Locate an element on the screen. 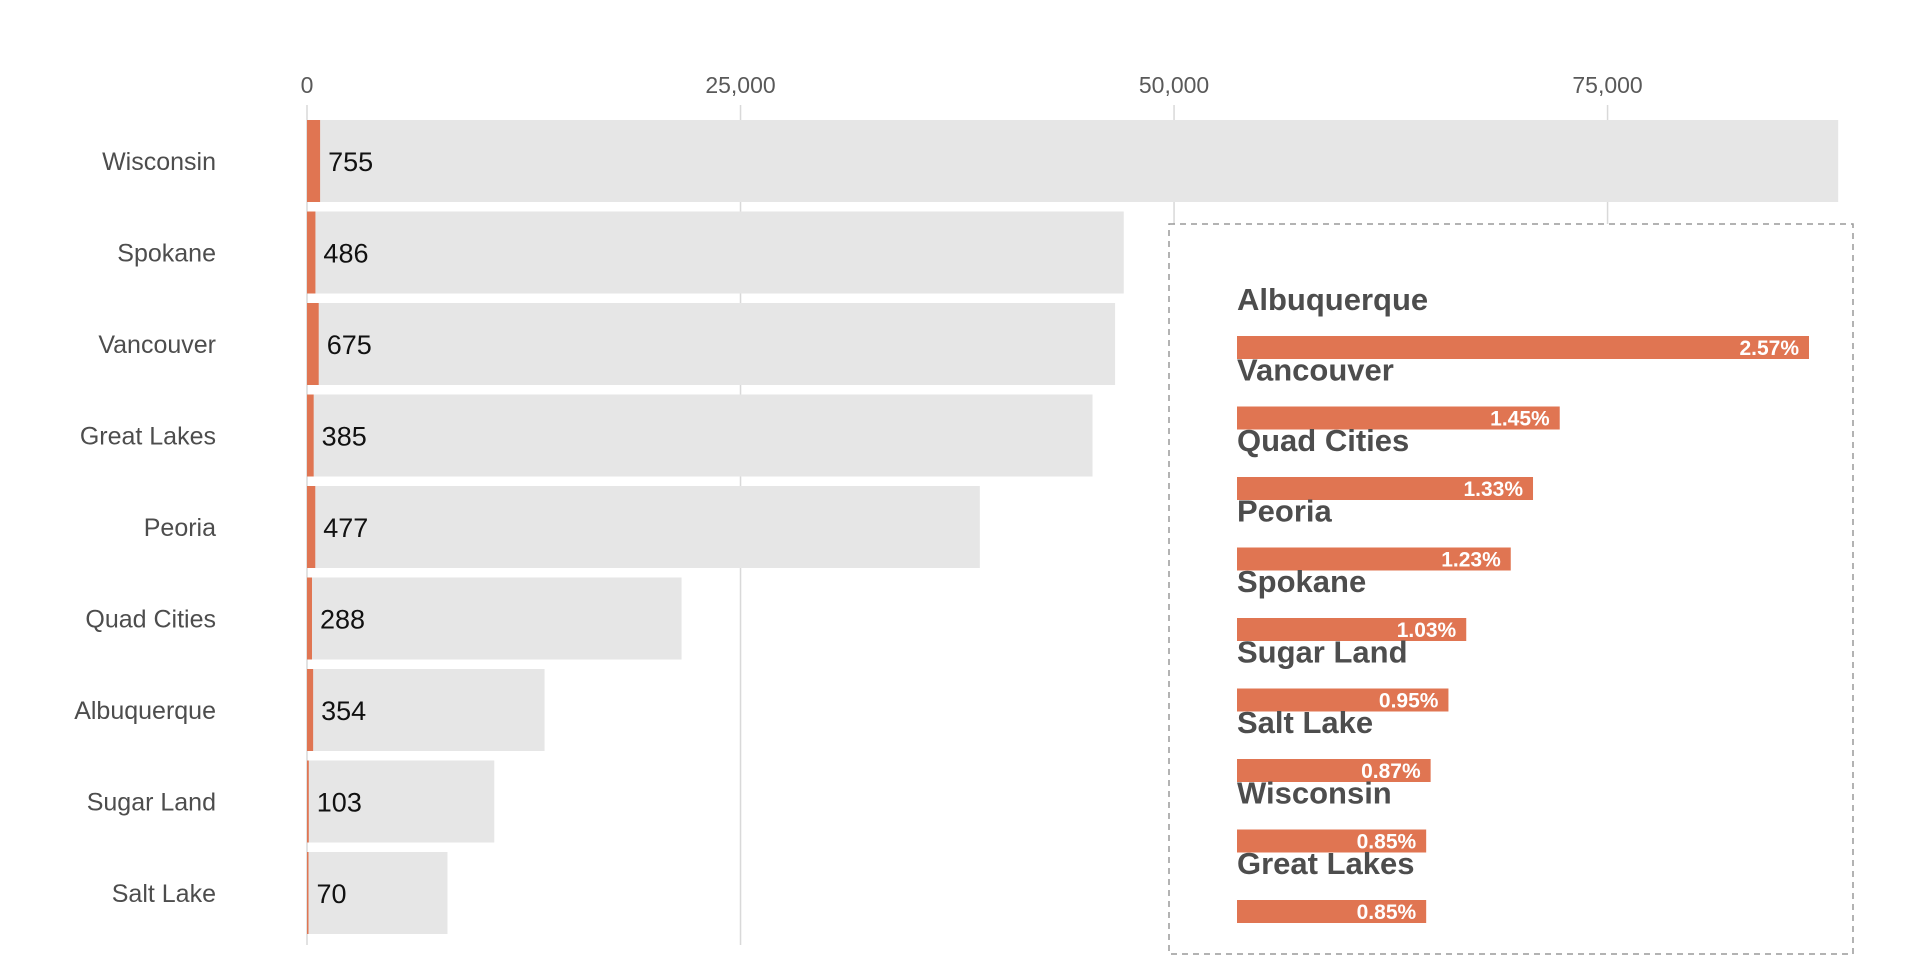 This screenshot has height=960, width=1920. category-label: Wisconsin is located at coordinates (159, 162).